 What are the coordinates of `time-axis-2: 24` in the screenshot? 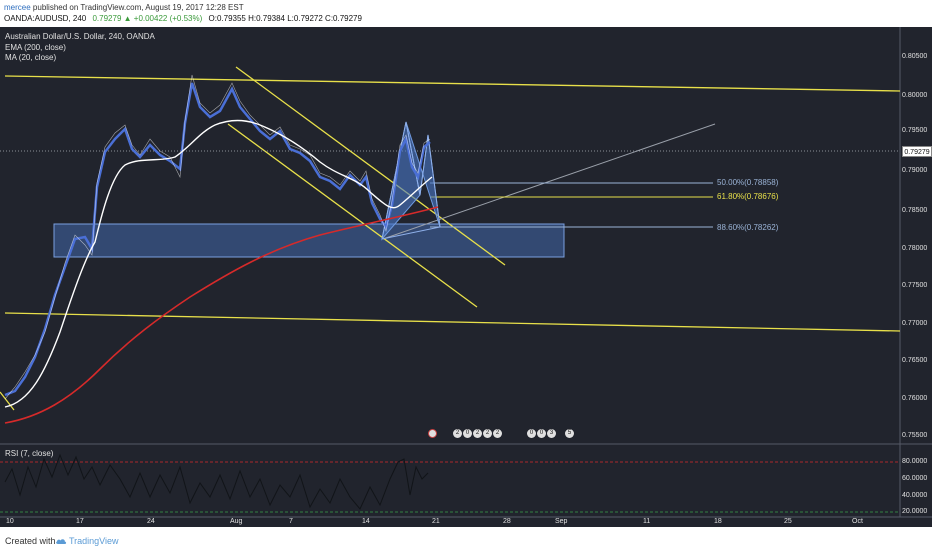 It's located at (151, 521).